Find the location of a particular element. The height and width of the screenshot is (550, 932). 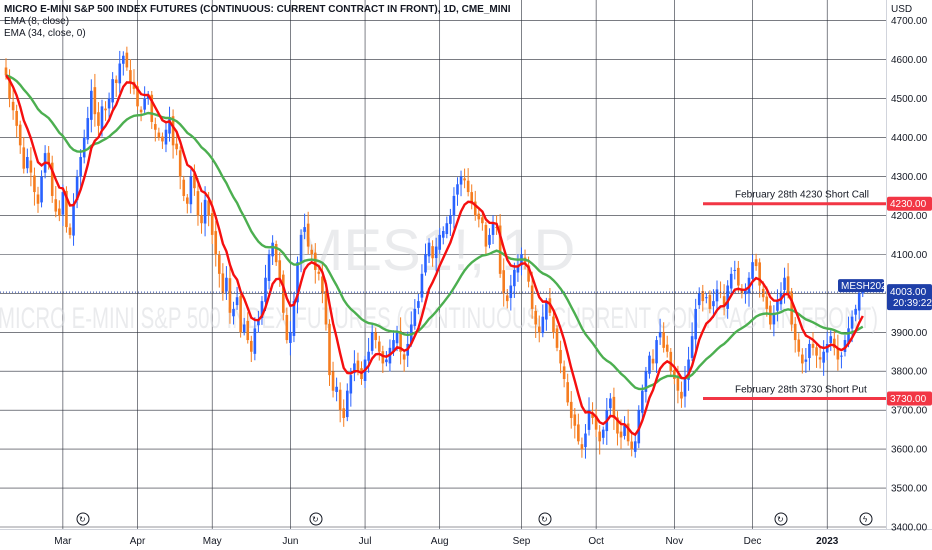

time-tick-label: Jun is located at coordinates (290, 541).